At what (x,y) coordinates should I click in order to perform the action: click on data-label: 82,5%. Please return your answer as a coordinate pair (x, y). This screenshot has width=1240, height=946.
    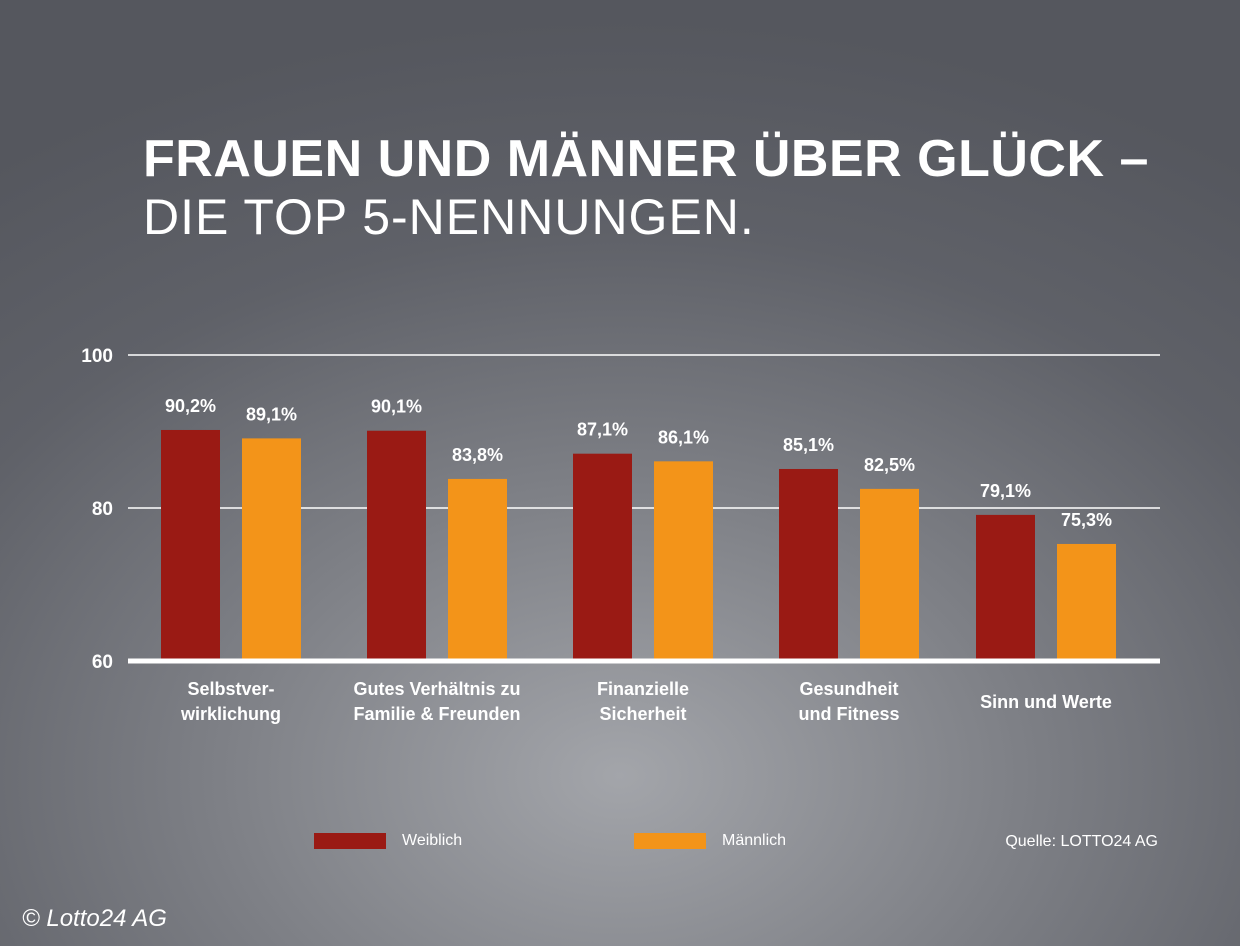
    Looking at the image, I should click on (889, 465).